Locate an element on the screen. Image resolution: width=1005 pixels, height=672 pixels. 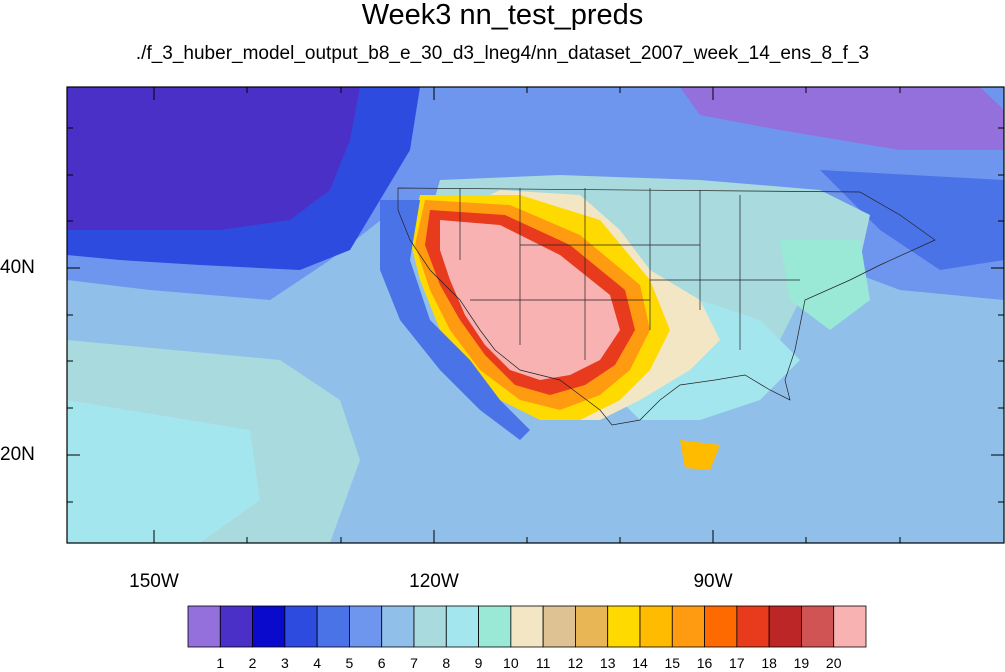
colorbar-label: 17 is located at coordinates (737, 663).